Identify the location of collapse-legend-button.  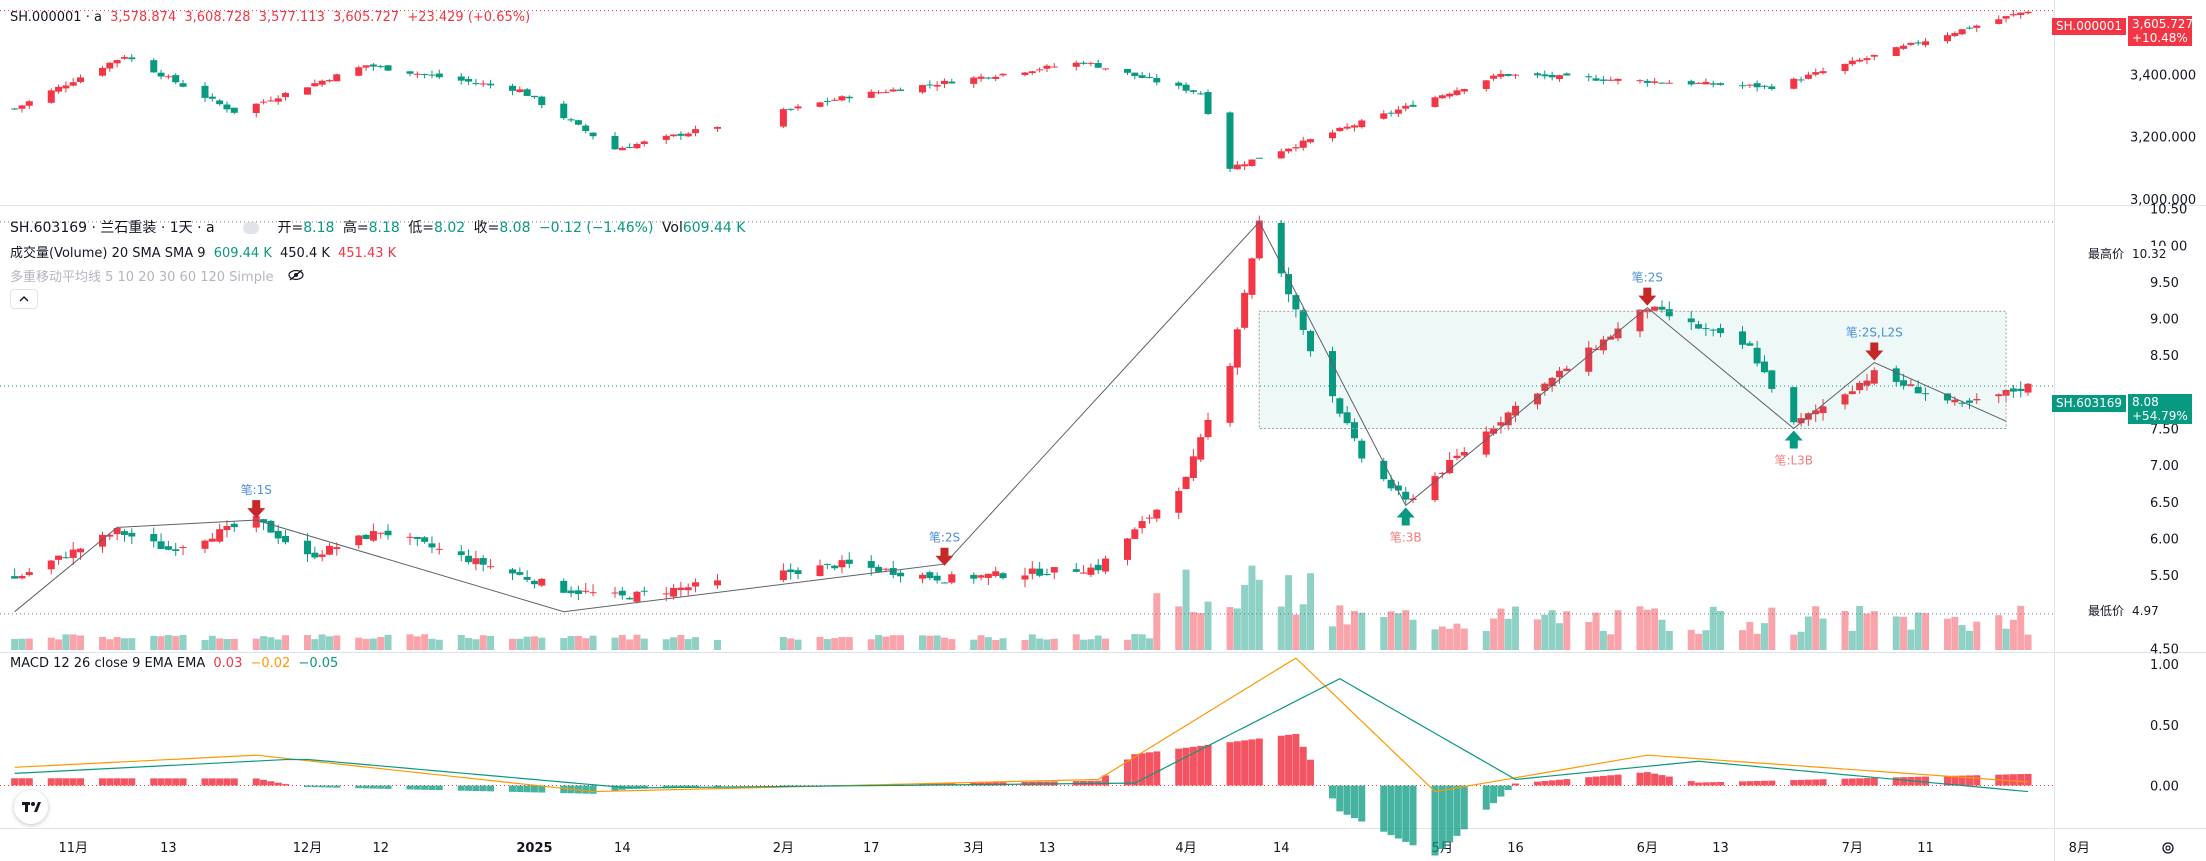
(24, 299).